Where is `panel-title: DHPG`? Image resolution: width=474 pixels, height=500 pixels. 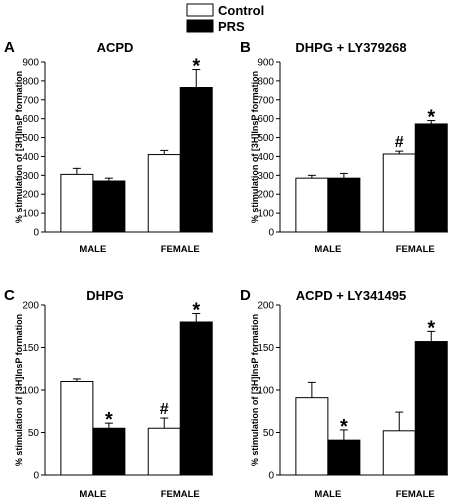
panel-title: DHPG is located at coordinates (105, 295).